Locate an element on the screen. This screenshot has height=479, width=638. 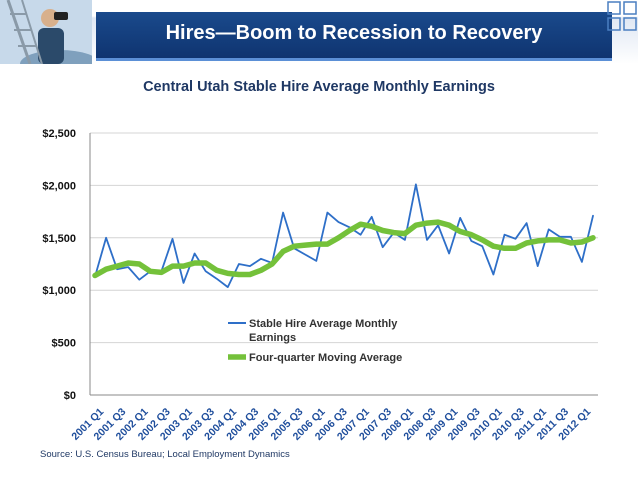
series-line is located at coordinates (344, 249).